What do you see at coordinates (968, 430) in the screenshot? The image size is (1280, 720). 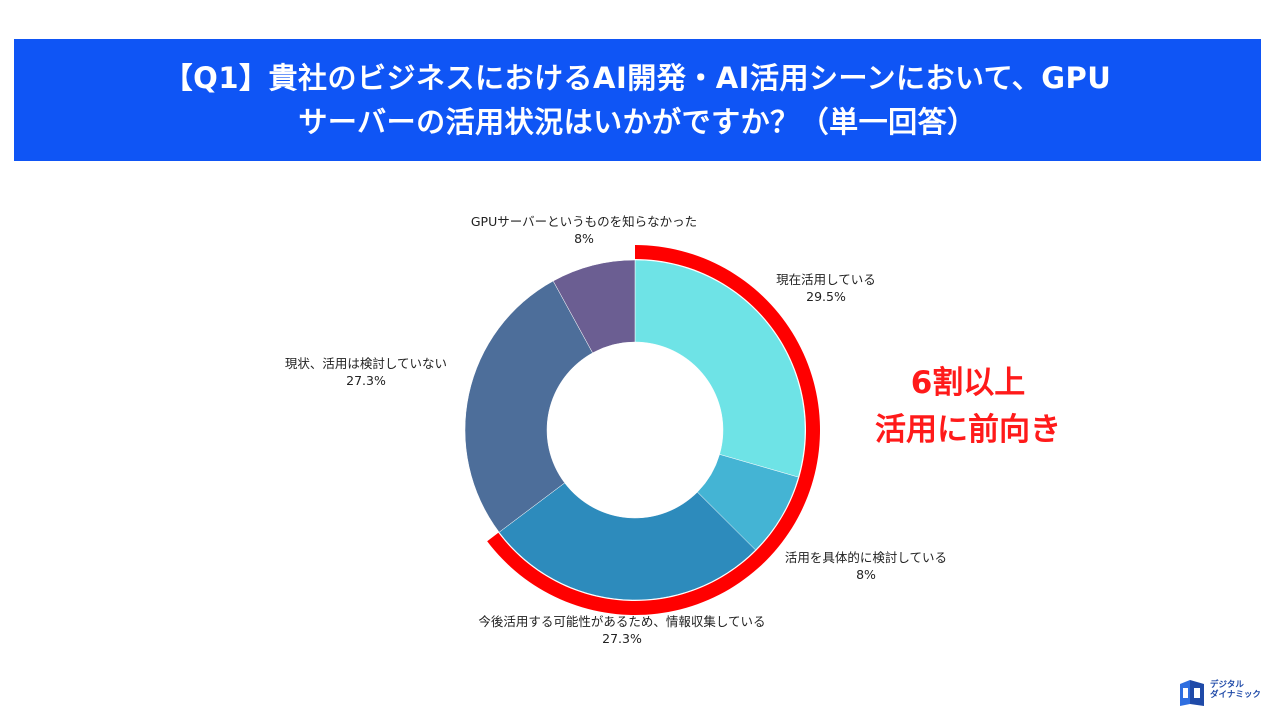 I see `callout-line-2: 活用に前向き` at bounding box center [968, 430].